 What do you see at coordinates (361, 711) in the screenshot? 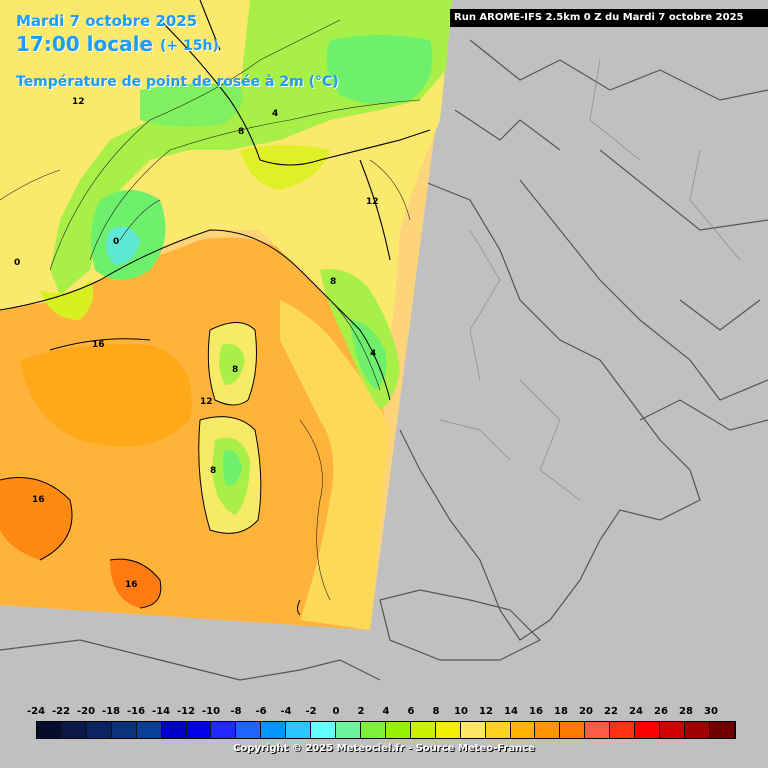
I see `legend-tick: 2` at bounding box center [361, 711].